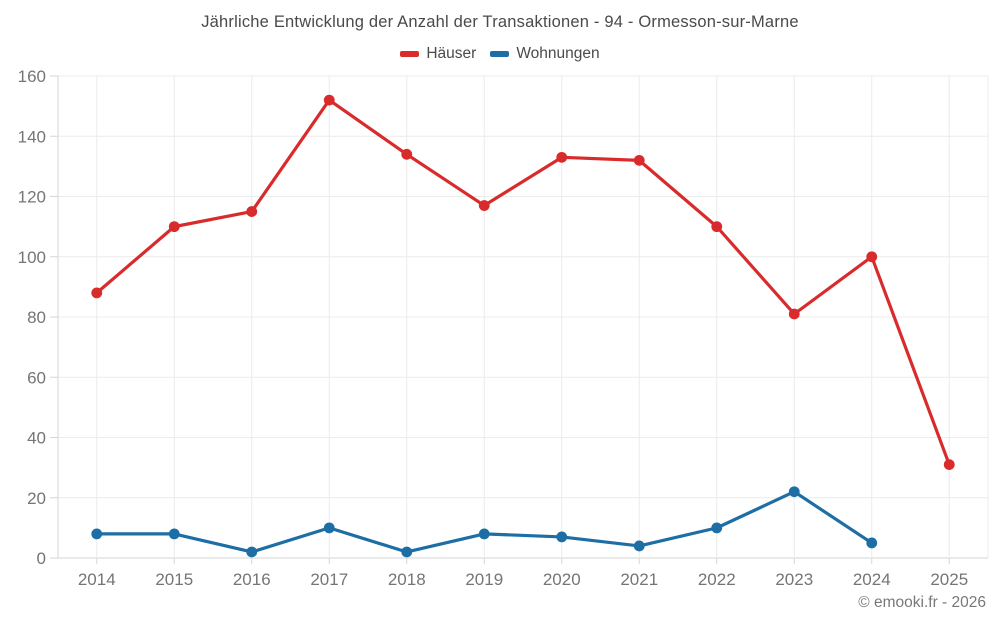 The height and width of the screenshot is (625, 1000). I want to click on svg-text: 2014, so click(97, 579).